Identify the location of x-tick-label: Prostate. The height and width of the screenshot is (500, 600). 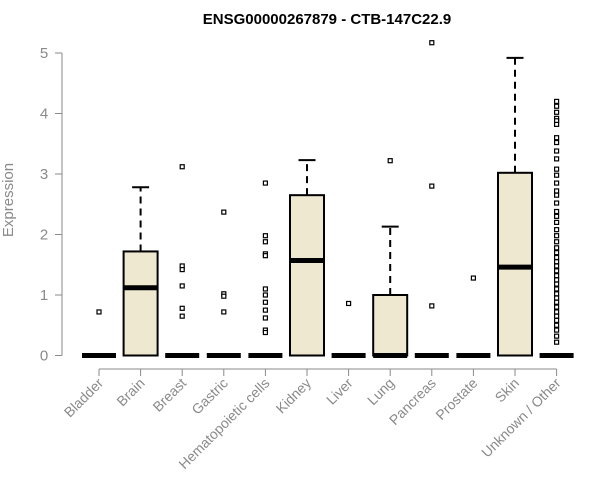
(456, 399).